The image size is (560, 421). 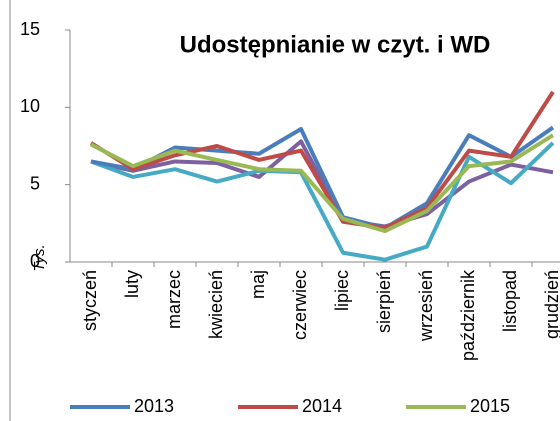 What do you see at coordinates (35, 261) in the screenshot?
I see `y-tick-label: 0` at bounding box center [35, 261].